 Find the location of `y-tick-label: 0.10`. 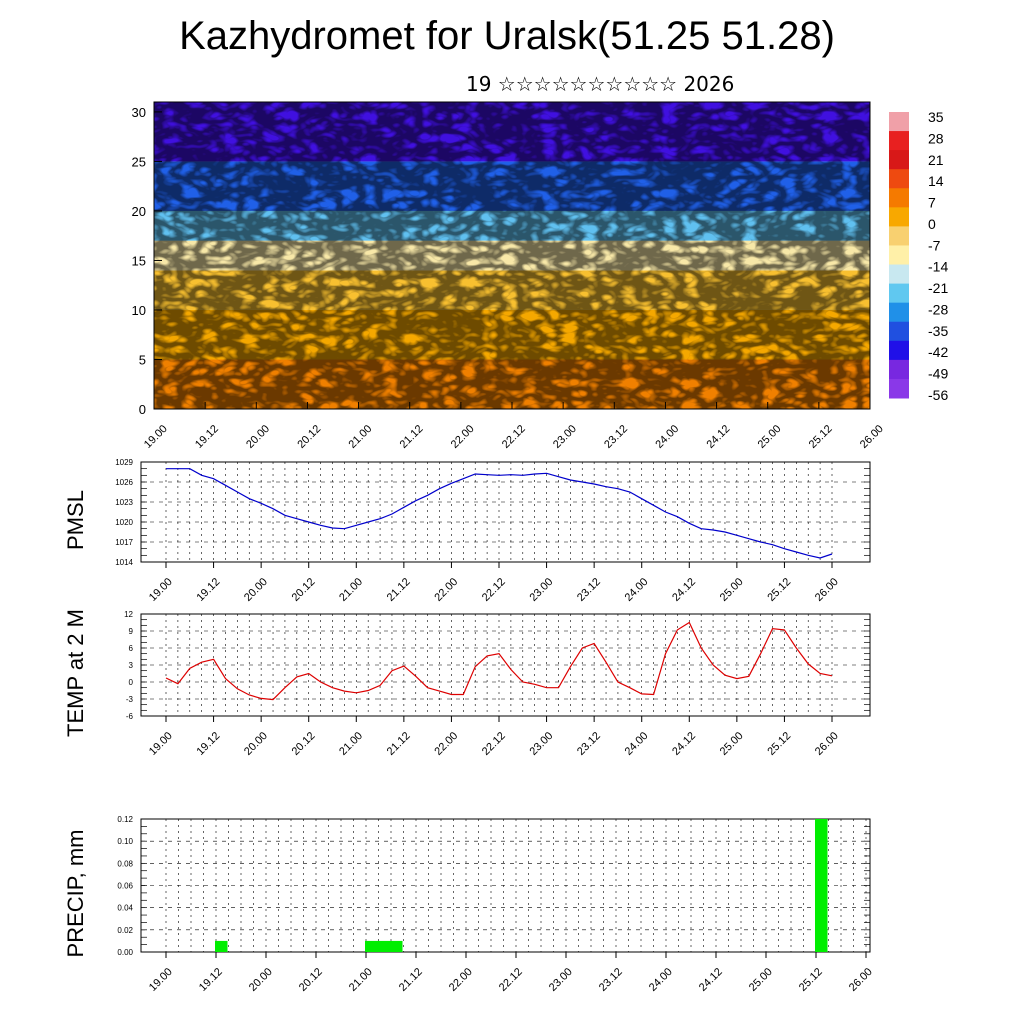

y-tick-label: 0.10 is located at coordinates (125, 841).